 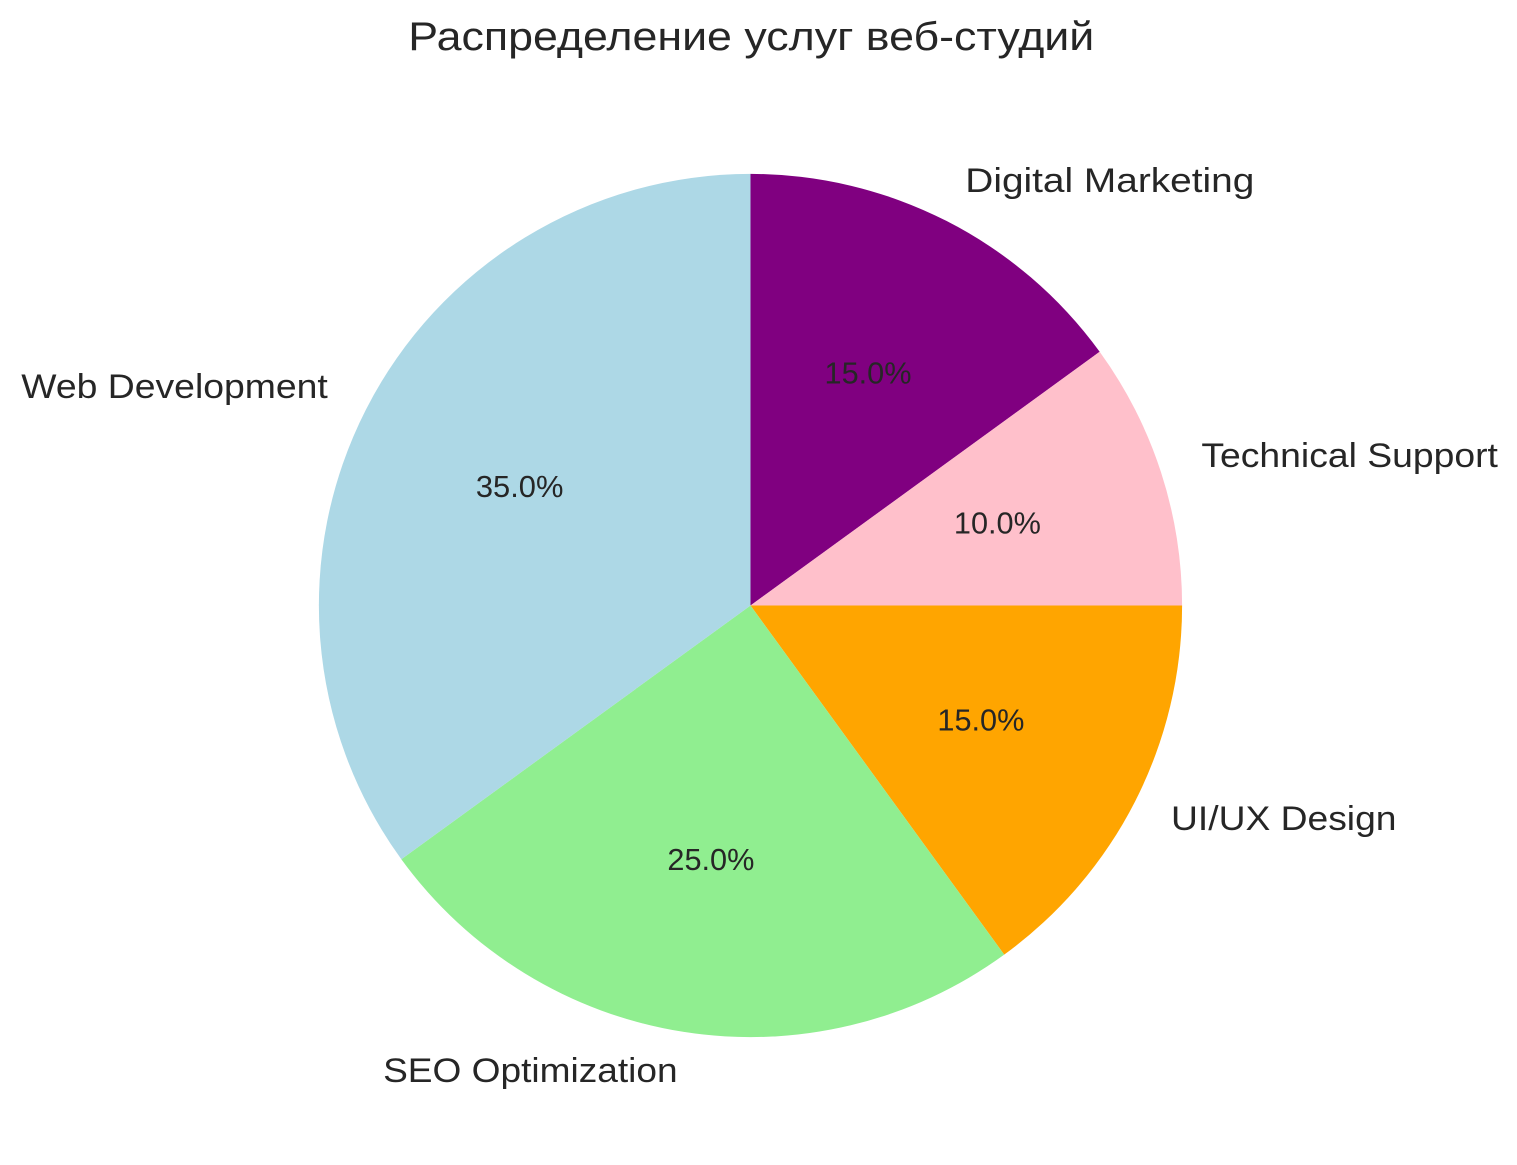 I want to click on svg-text: 25.0%, so click(x=710, y=859).